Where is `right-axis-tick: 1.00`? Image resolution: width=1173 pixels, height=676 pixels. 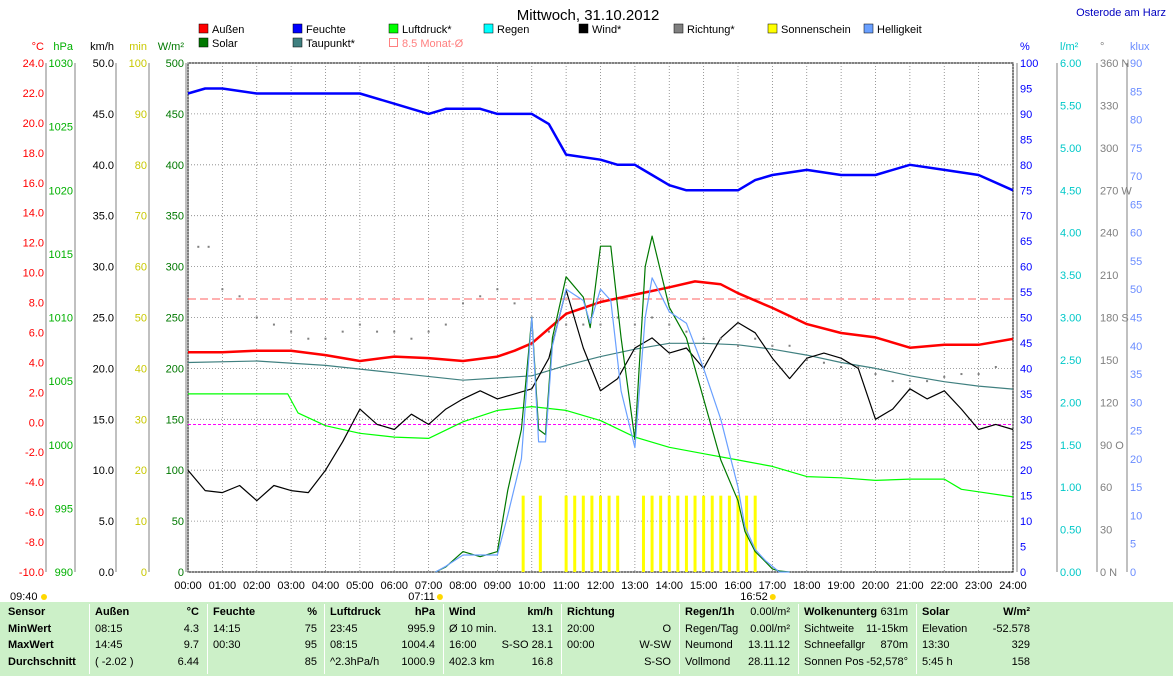 right-axis-tick: 1.00 is located at coordinates (1070, 488).